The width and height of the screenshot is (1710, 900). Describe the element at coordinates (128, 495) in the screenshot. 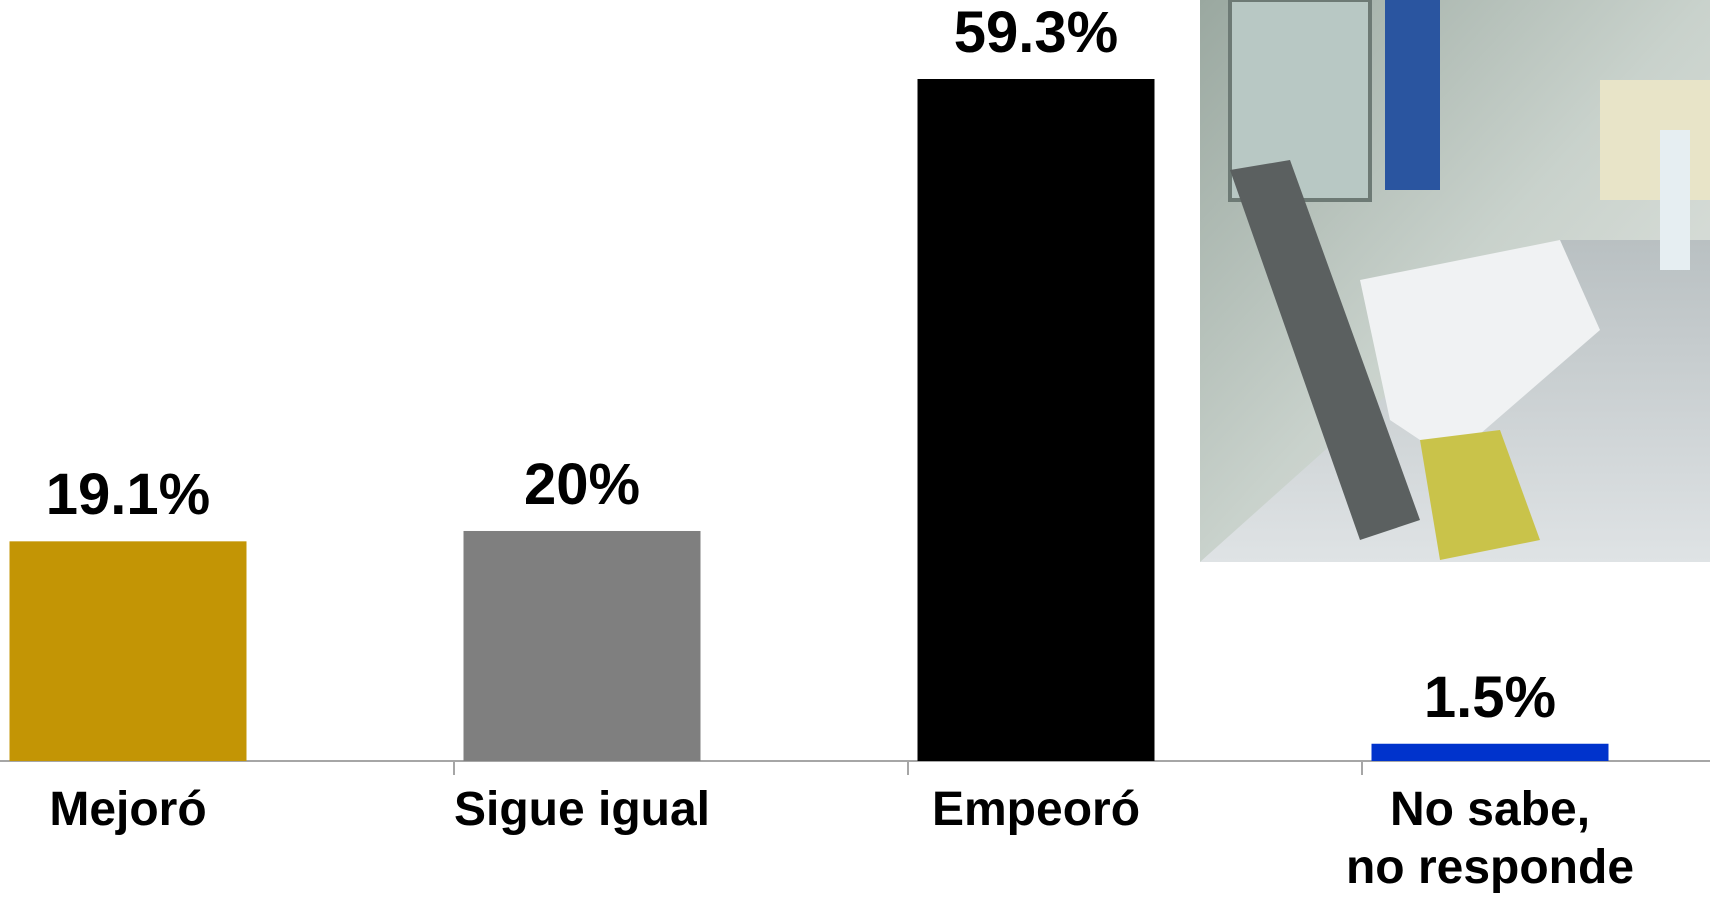

I see `value-label: 19.1%` at that location.